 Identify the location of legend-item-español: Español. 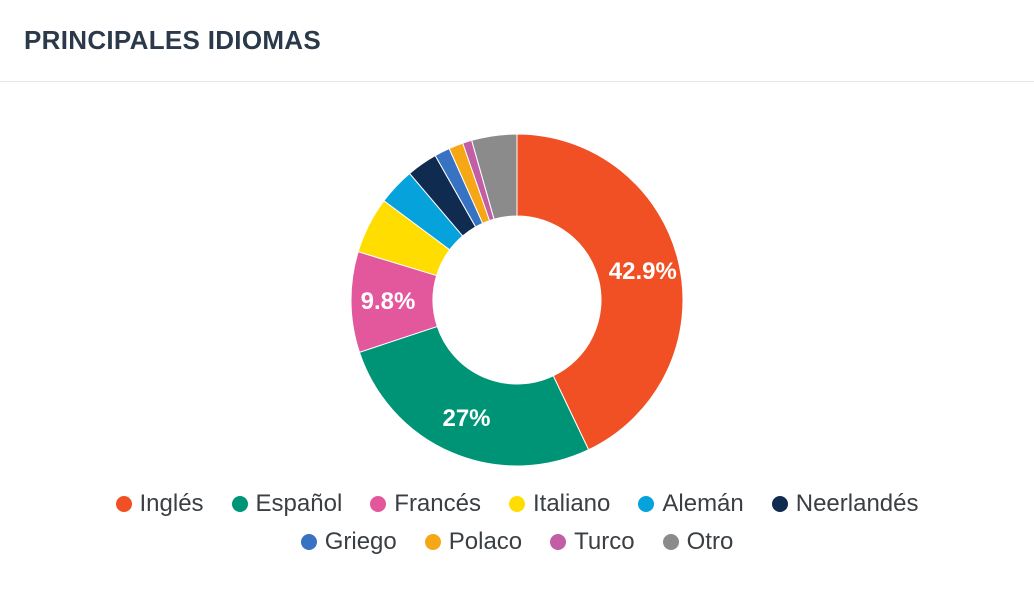
(287, 504).